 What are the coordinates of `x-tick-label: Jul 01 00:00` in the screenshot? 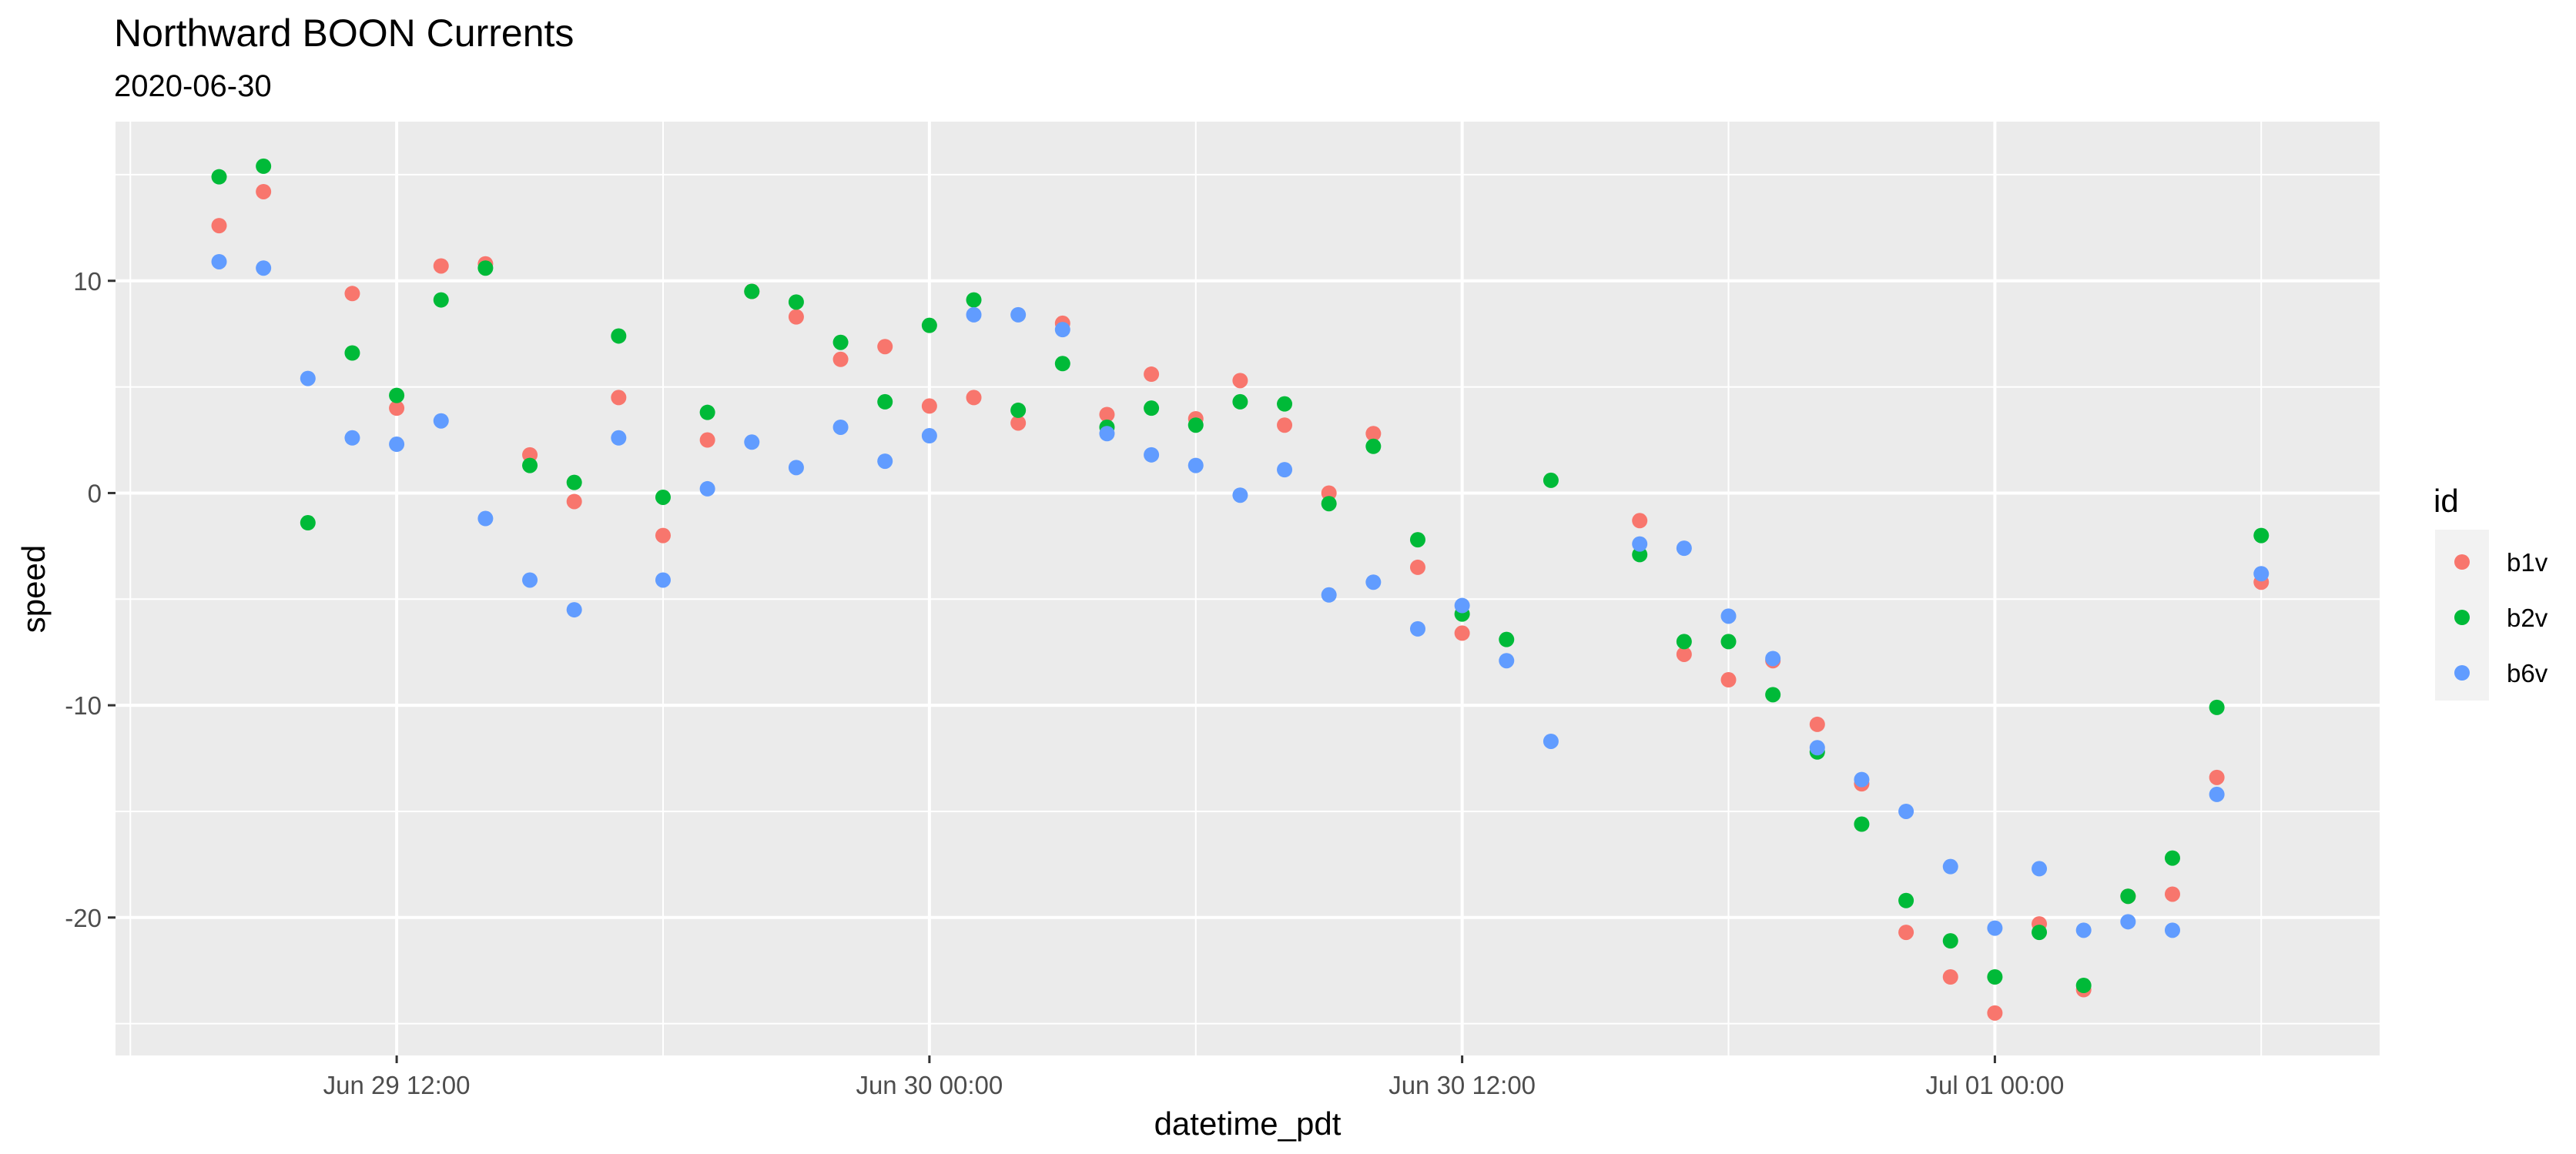 It's located at (1994, 1085).